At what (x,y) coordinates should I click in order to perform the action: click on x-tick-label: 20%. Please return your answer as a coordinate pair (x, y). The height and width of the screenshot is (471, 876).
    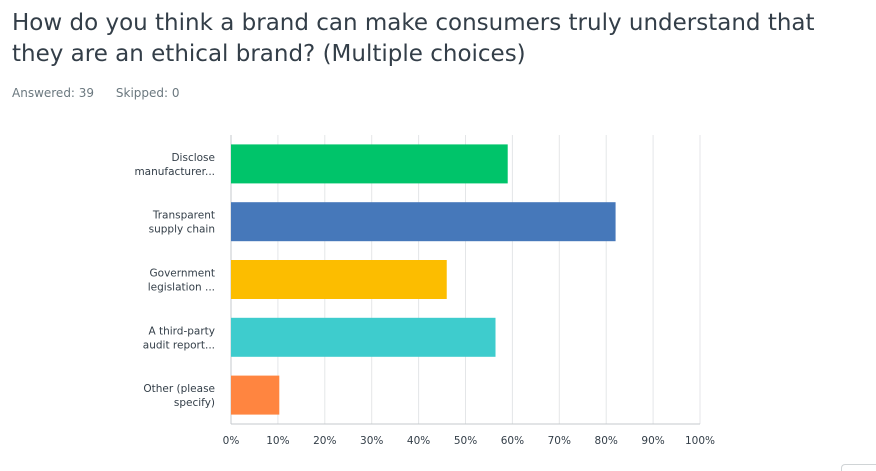
    Looking at the image, I should click on (324, 441).